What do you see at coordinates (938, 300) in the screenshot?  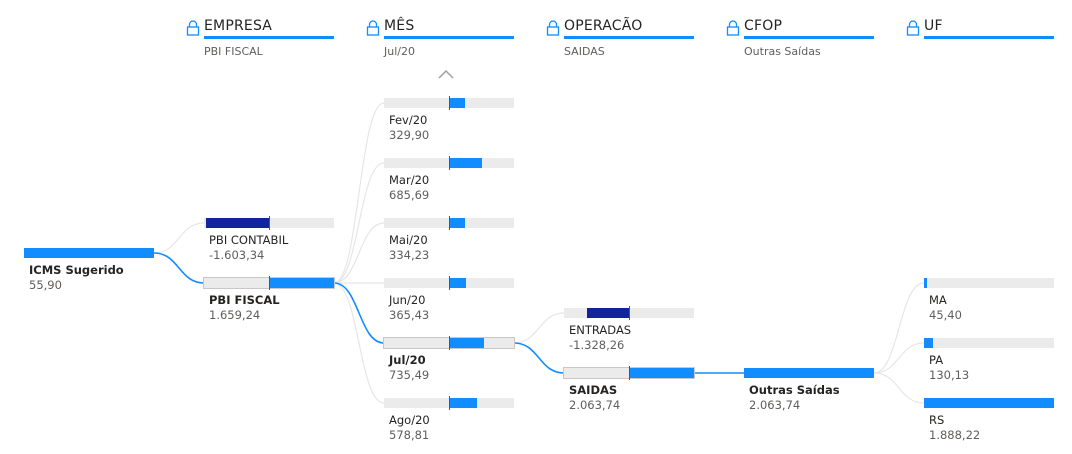 I see `node-label: MA` at bounding box center [938, 300].